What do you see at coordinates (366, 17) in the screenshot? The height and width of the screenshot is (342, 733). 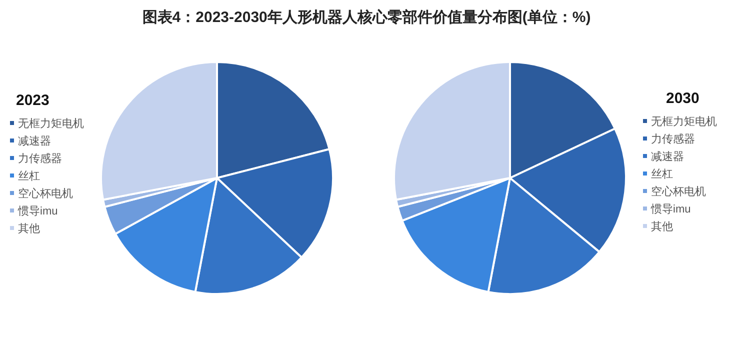 I see `text: 图表4：2023-2030年人形机器人核心零部件价值量分布图(单位：%)` at bounding box center [366, 17].